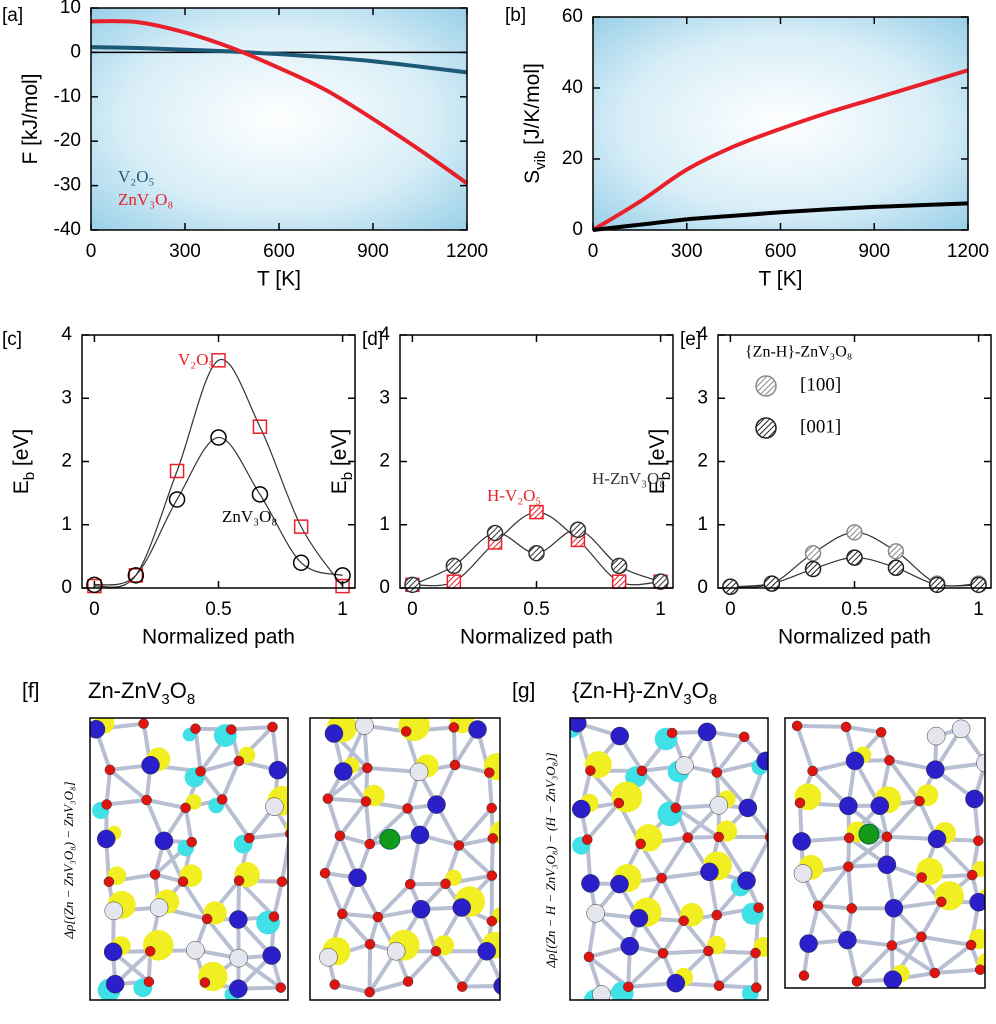 The width and height of the screenshot is (996, 1024). I want to click on x-tick-label: 0.5, so click(536, 609).